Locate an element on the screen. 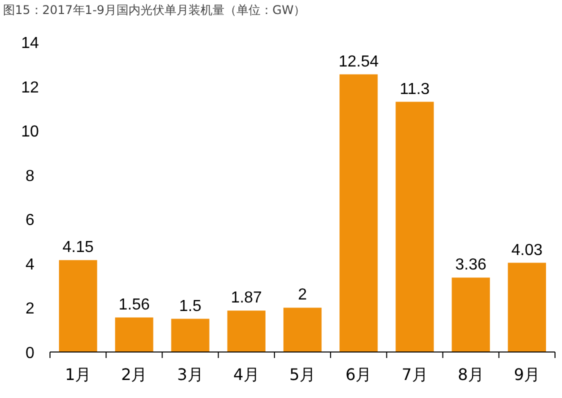 The width and height of the screenshot is (562, 398). data-label: 2 is located at coordinates (303, 295).